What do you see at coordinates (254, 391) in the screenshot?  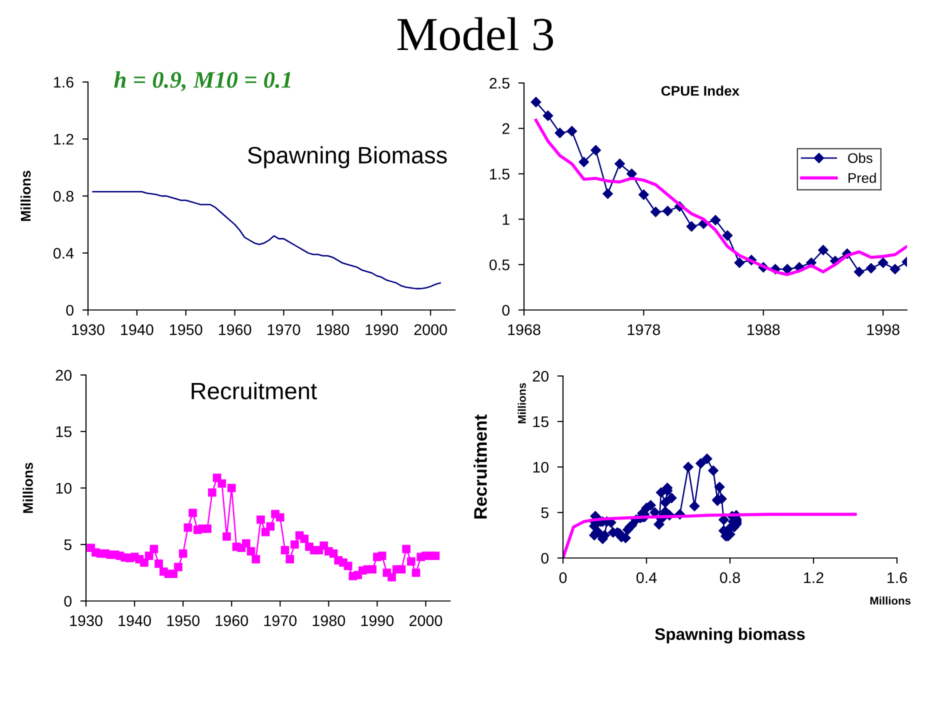 I see `chart-title: Recruitment` at bounding box center [254, 391].